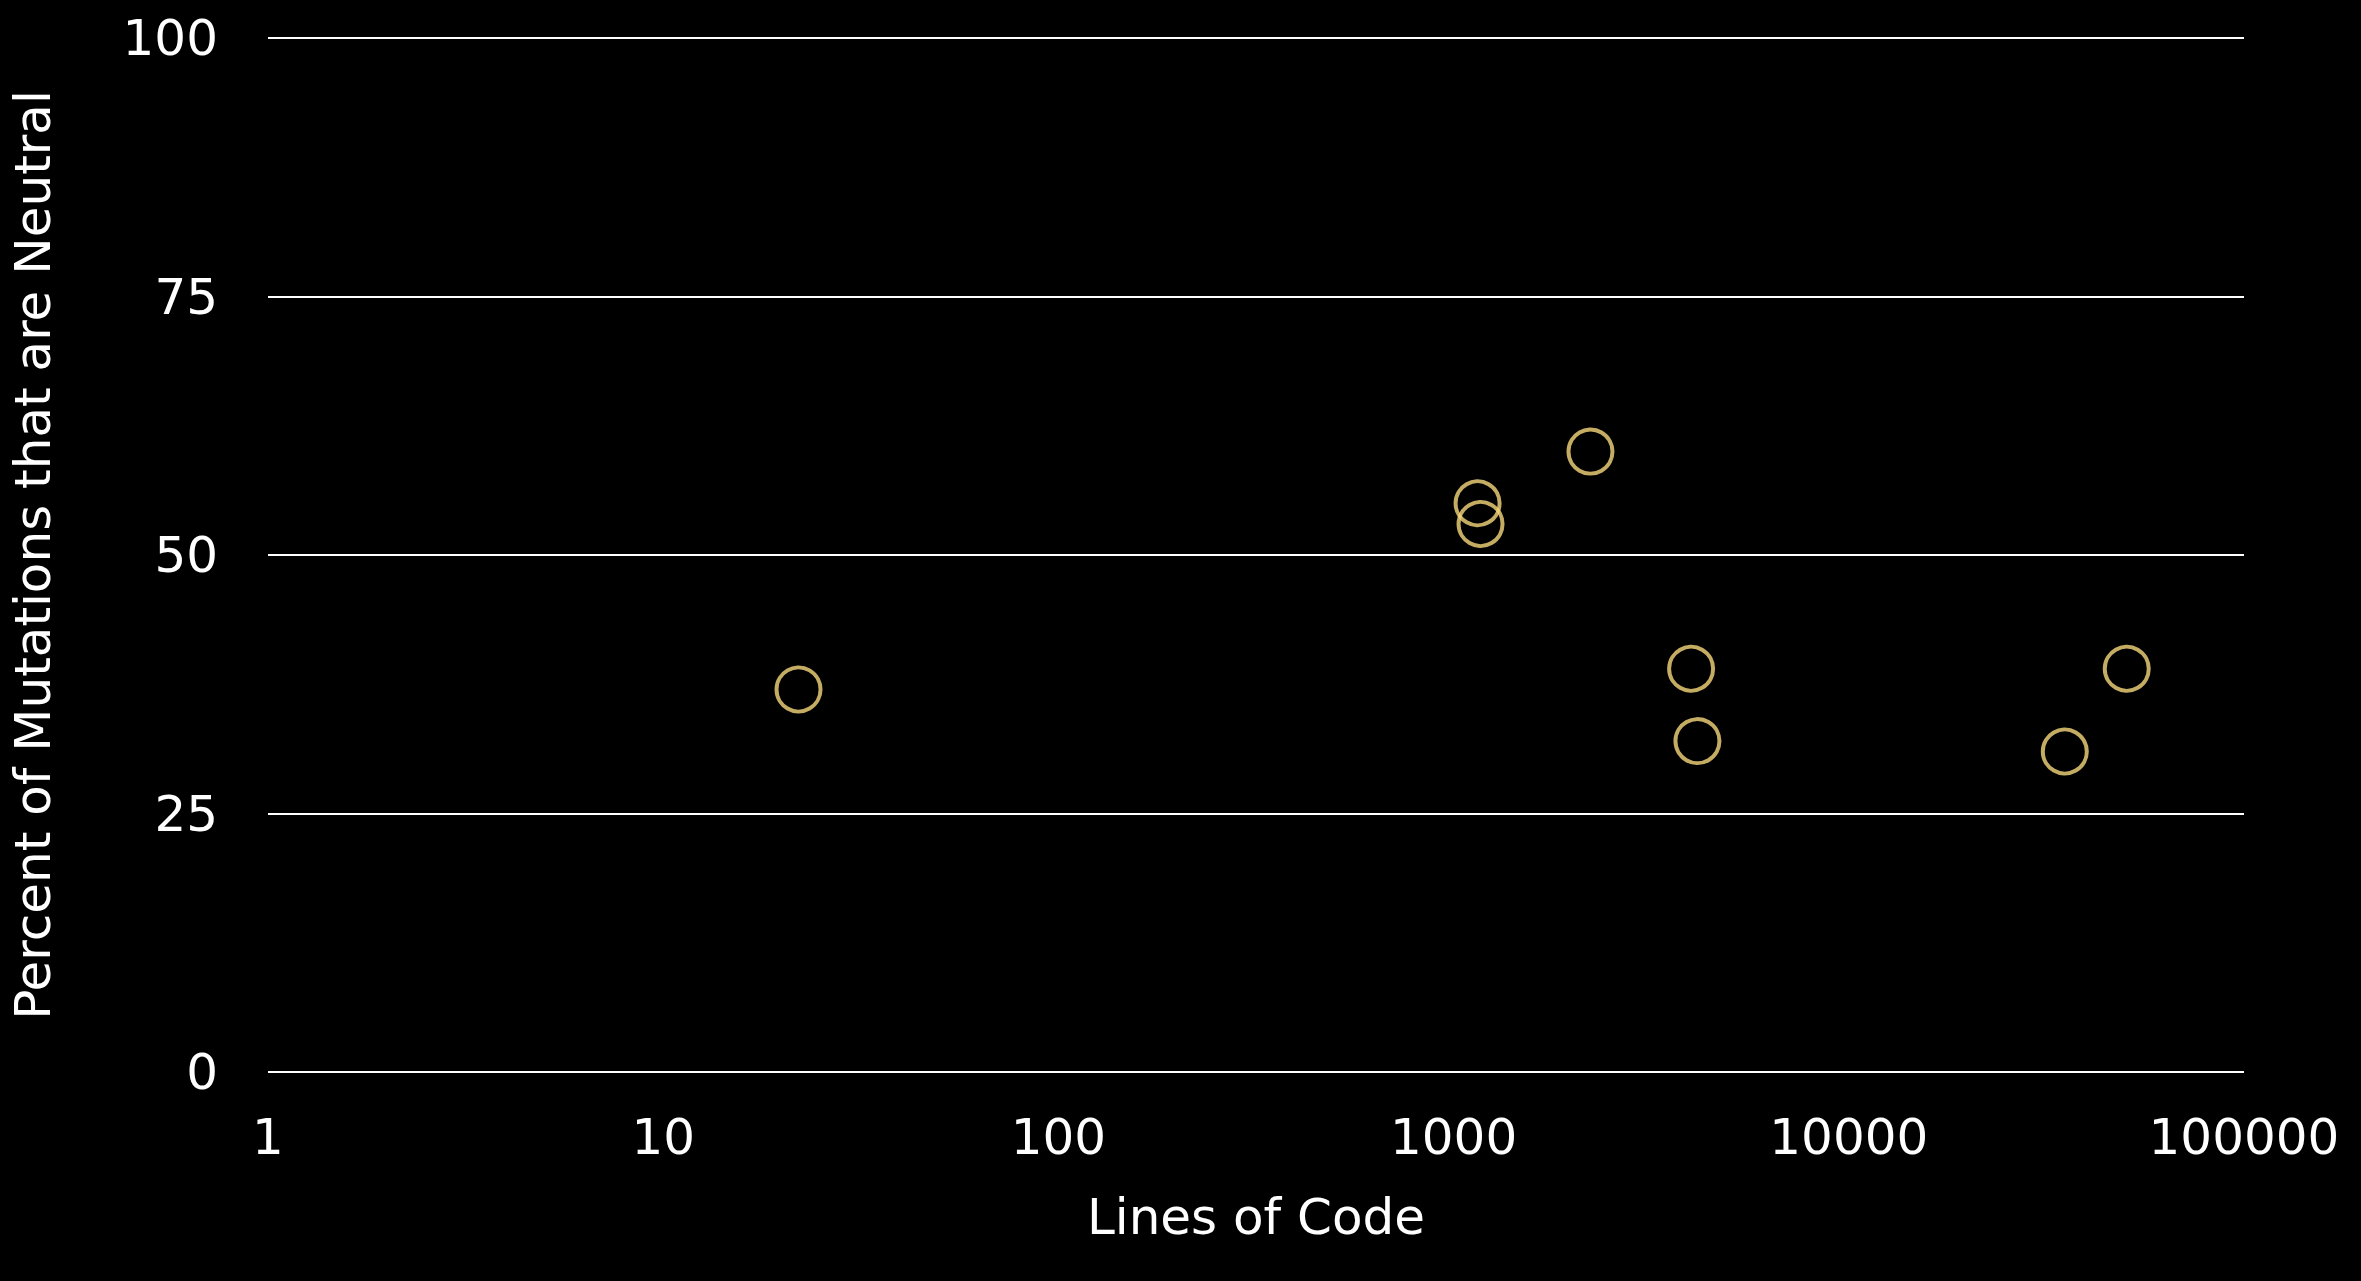 This screenshot has width=2361, height=1281. I want to click on x-tick-label: 1, so click(268, 1137).